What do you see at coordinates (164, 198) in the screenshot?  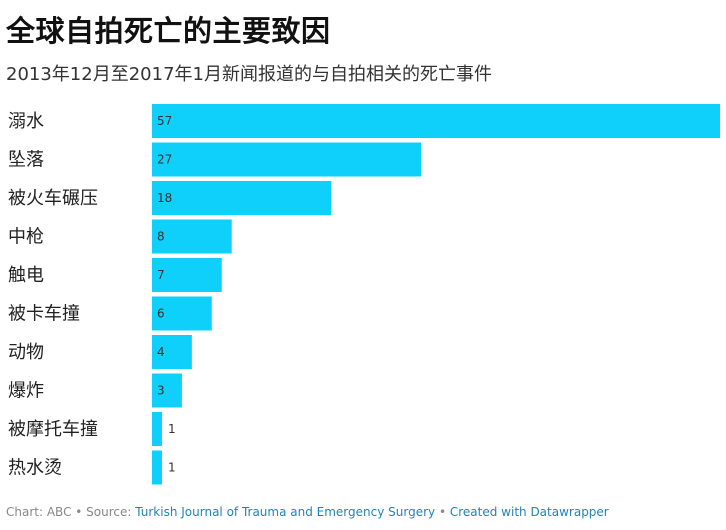 I see `value-label: 18` at bounding box center [164, 198].